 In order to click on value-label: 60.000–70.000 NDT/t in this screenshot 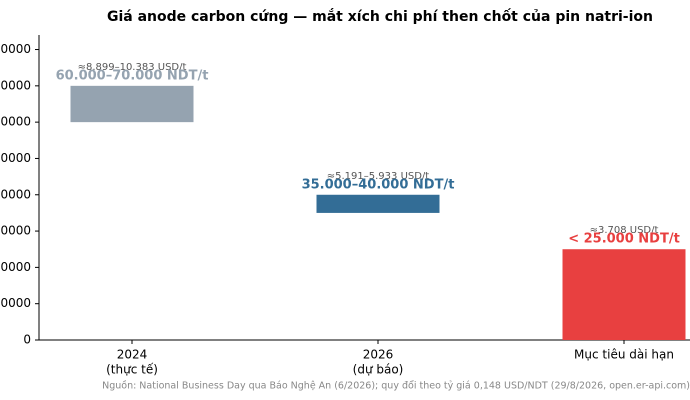, I will do `click(132, 75)`.